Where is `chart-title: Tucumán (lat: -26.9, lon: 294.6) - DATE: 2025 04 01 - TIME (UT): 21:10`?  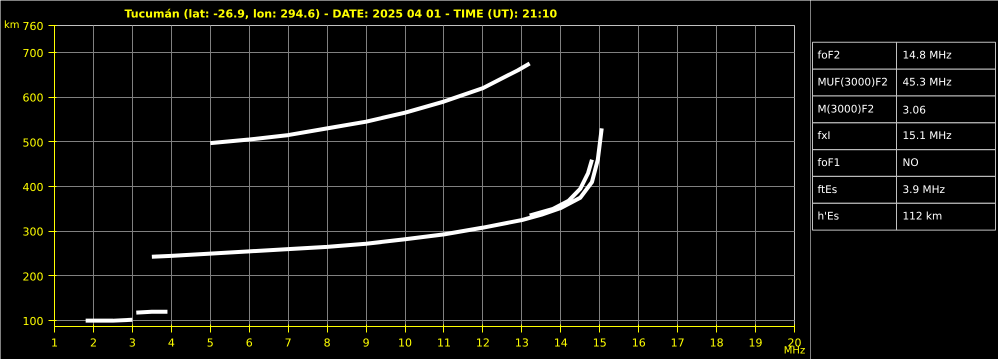
chart-title: Tucumán (lat: -26.9, lon: 294.6) - DATE: 2025 04 01 - TIME (UT): 21:10 is located at coordinates (341, 14).